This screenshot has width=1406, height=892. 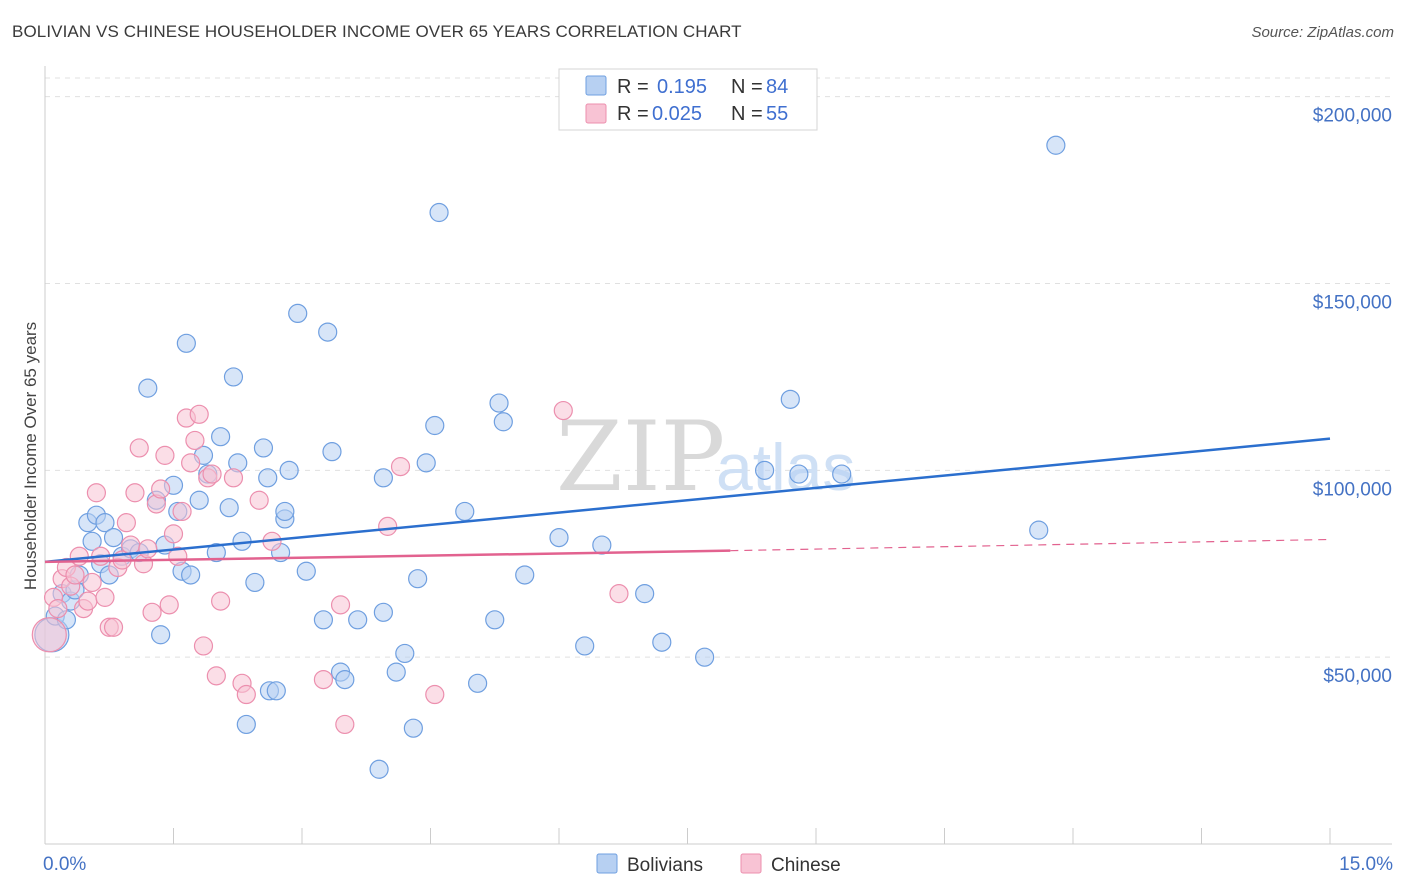 I want to click on legend: R = 0.195 N = 84 R = 0.025 N = 55, so click(x=688, y=99).